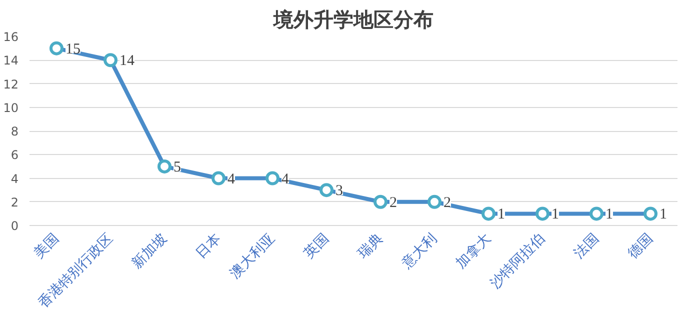 The width and height of the screenshot is (694, 322). I want to click on x-tick-label: 法国, so click(586, 246).